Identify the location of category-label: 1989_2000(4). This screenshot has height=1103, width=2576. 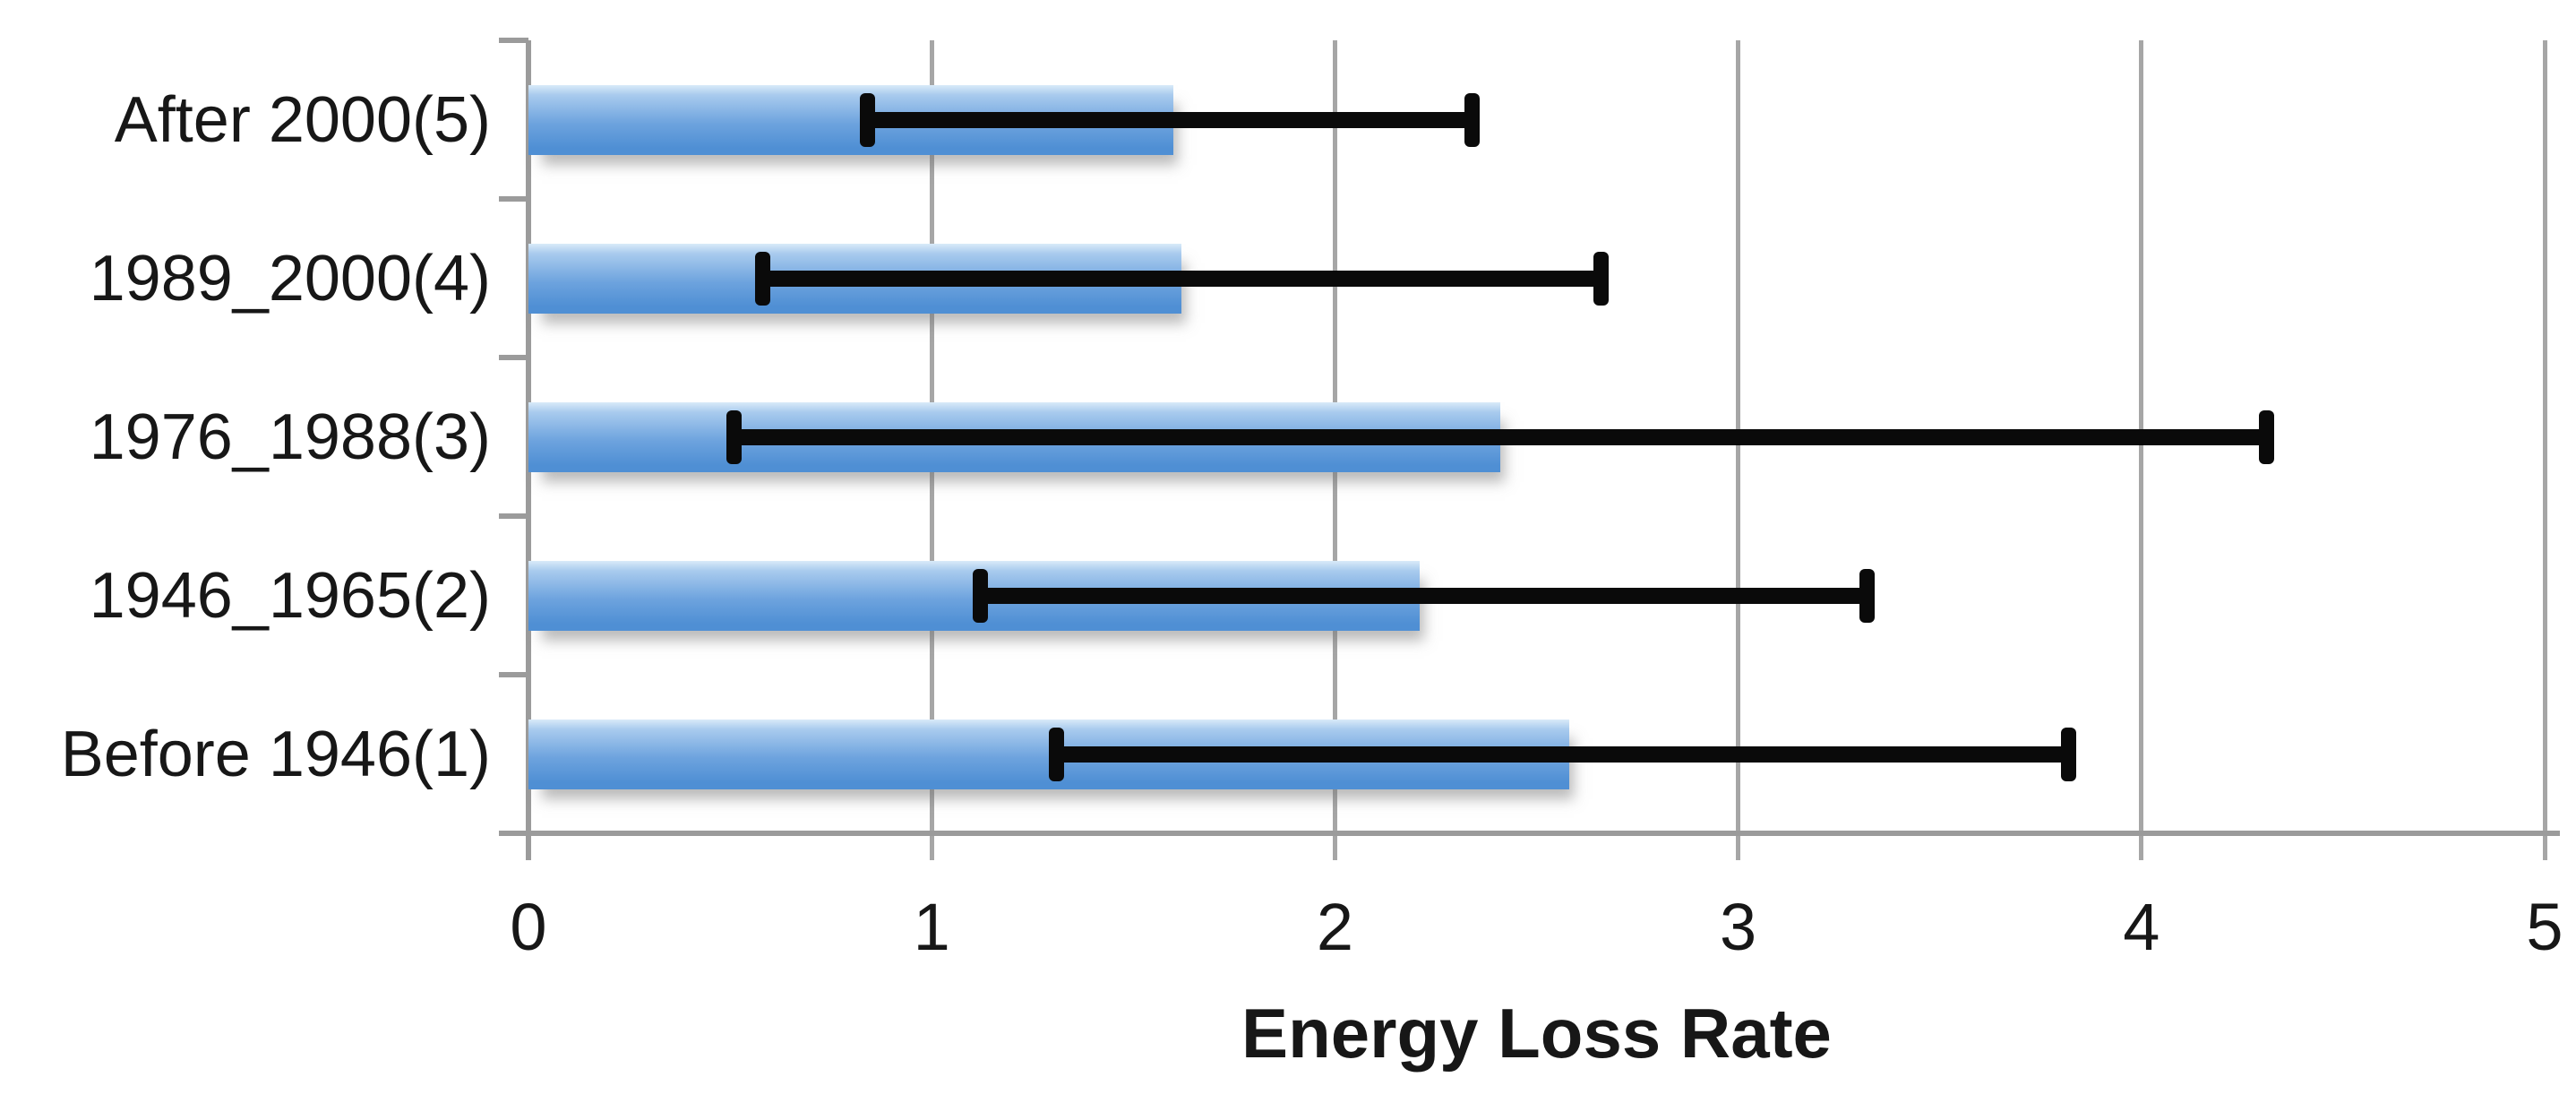
(290, 278).